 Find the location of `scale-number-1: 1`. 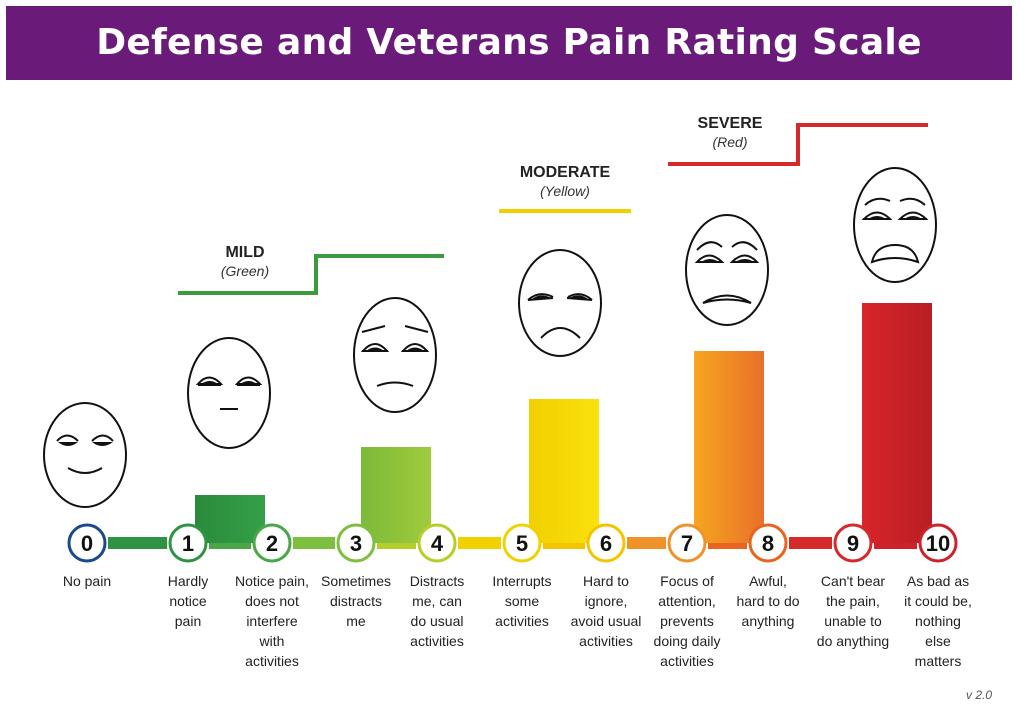

scale-number-1: 1 is located at coordinates (188, 543).